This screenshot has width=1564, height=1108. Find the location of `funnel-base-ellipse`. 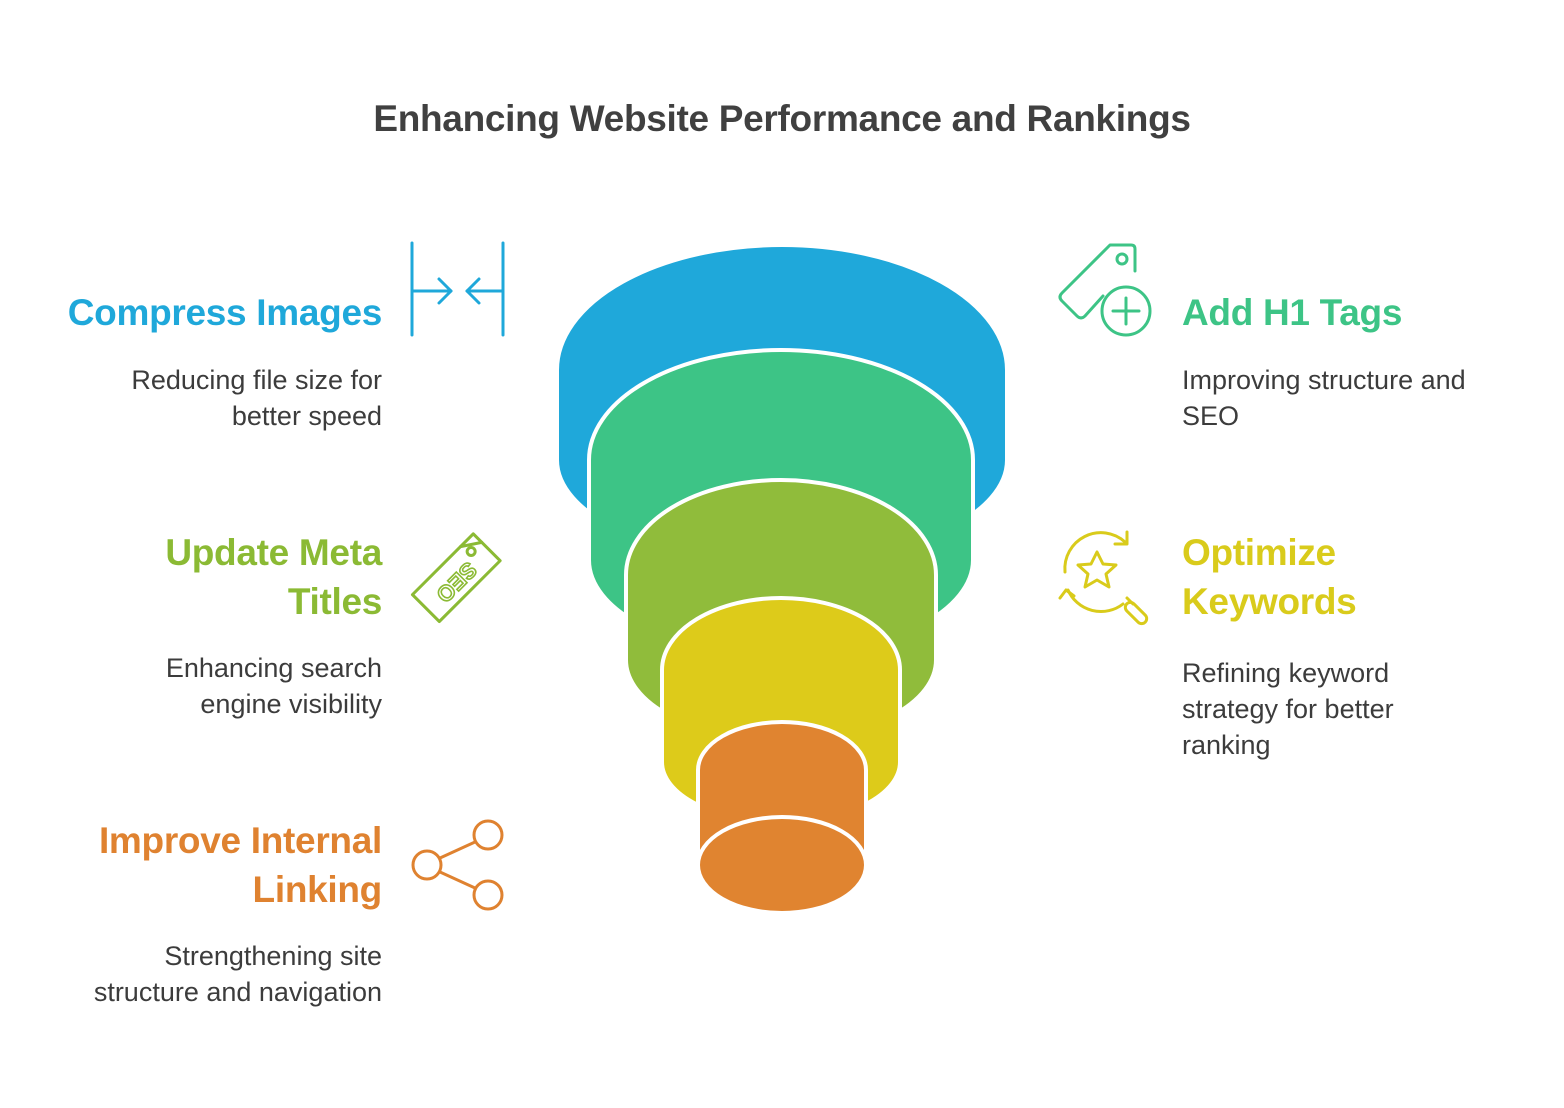

funnel-base-ellipse is located at coordinates (782, 865).